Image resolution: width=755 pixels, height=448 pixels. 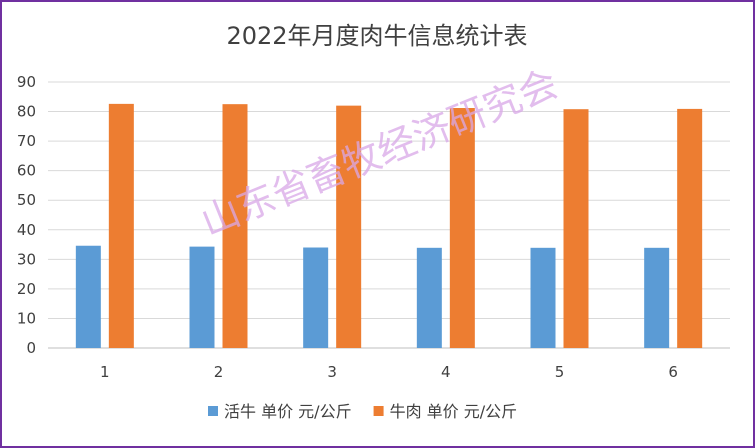 What do you see at coordinates (202, 297) in the screenshot?
I see `bar-series1-cat2` at bounding box center [202, 297].